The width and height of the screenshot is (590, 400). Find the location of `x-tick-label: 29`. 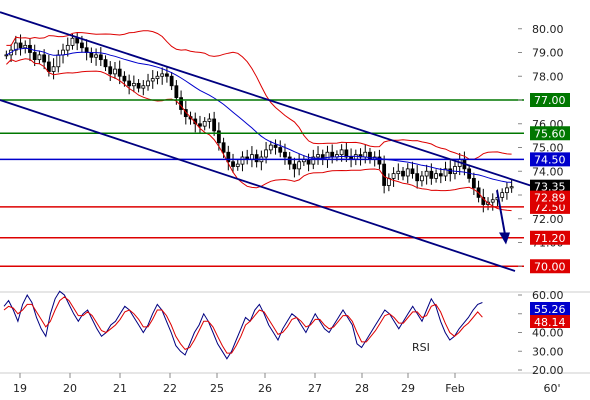

x-tick-label: 29 is located at coordinates (408, 388).